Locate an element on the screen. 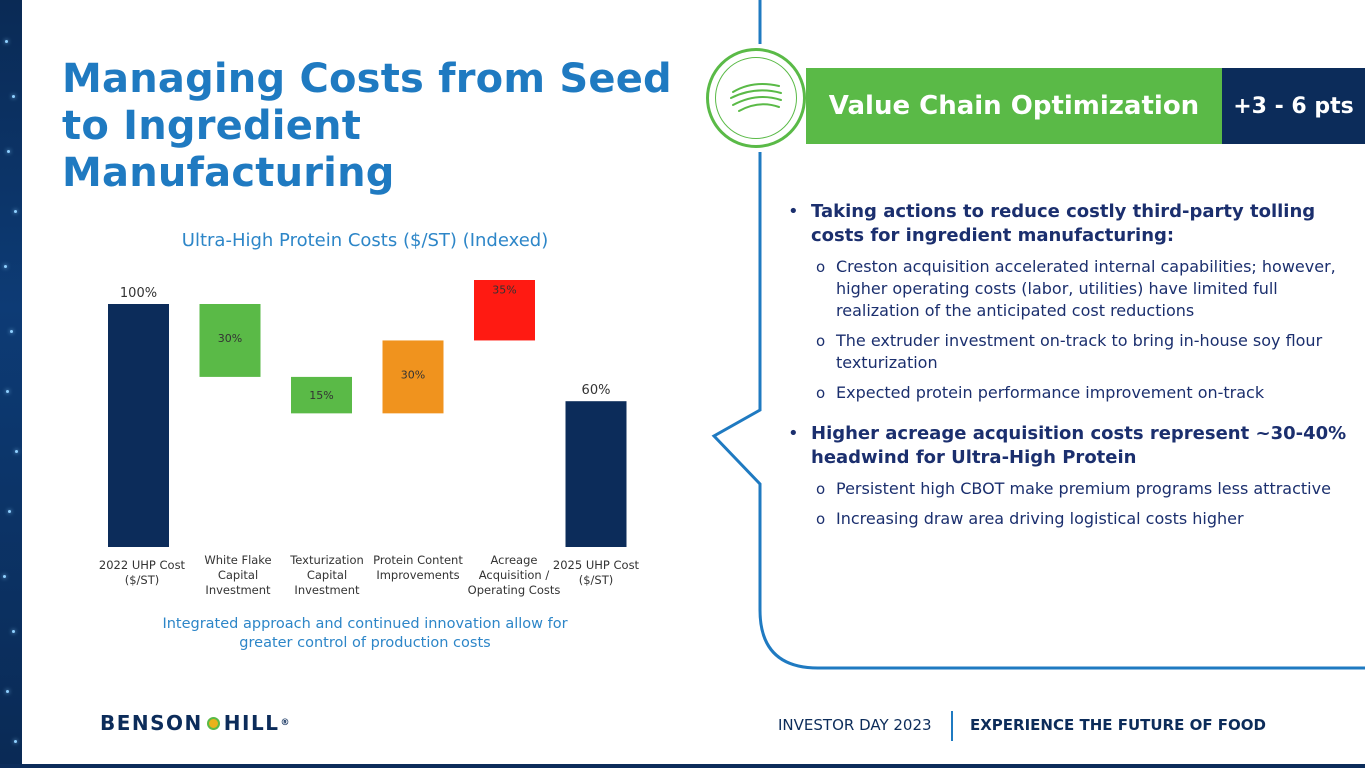 The width and height of the screenshot is (1365, 768). logo-dot-icon is located at coordinates (213, 723).